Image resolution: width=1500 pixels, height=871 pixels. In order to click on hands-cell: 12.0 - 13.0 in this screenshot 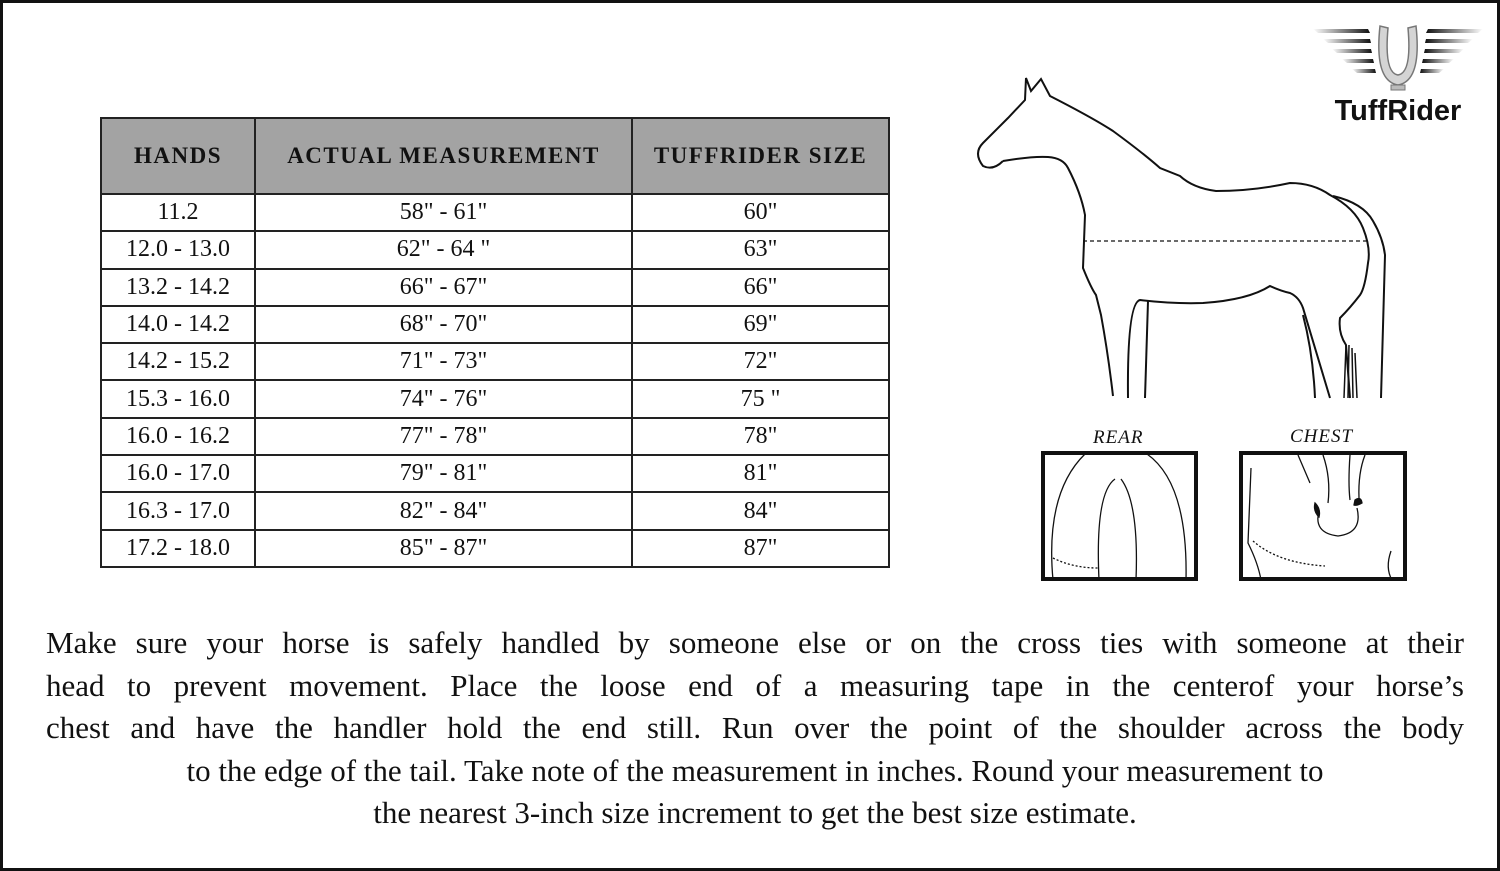, I will do `click(178, 250)`.